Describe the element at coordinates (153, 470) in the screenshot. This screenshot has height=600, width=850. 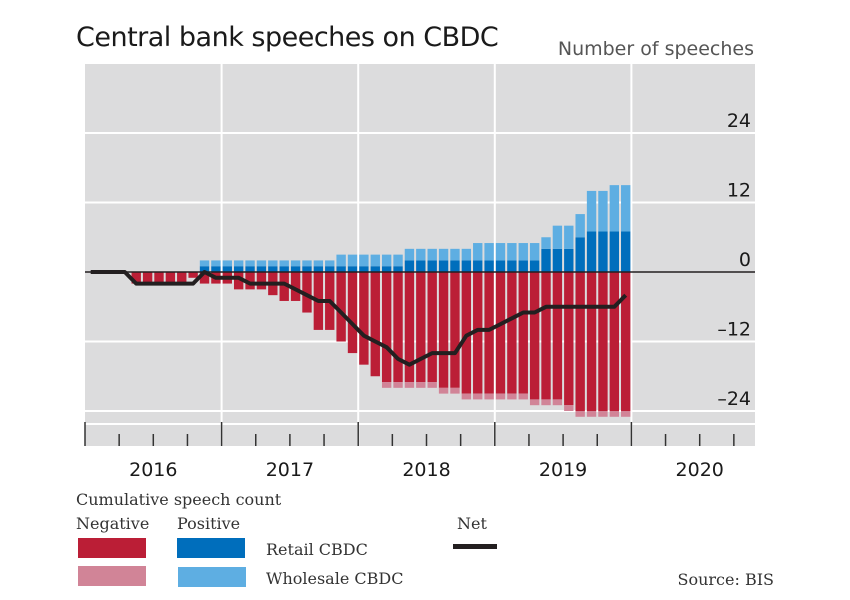
I see `x-tick-label: 2016` at that location.